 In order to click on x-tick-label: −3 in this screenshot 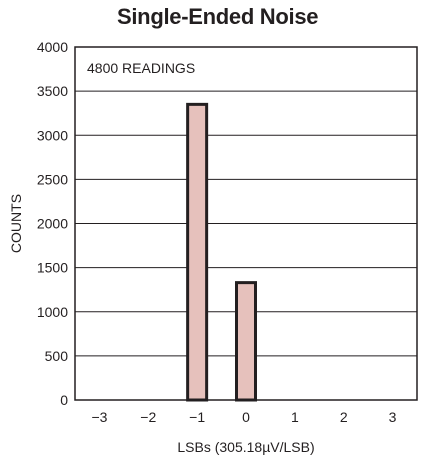, I will do `click(99, 417)`.